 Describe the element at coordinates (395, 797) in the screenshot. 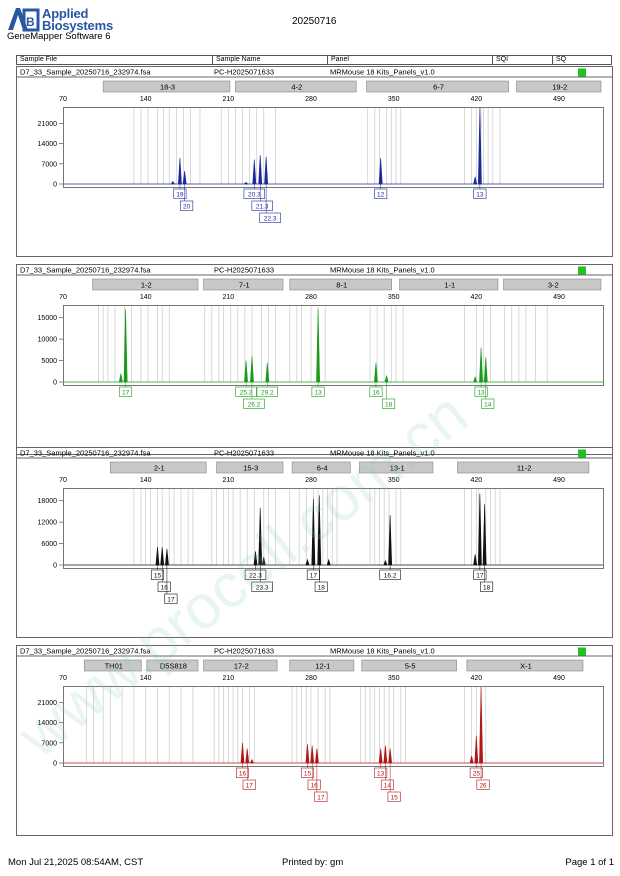

I see `allele-call-label: 15` at that location.